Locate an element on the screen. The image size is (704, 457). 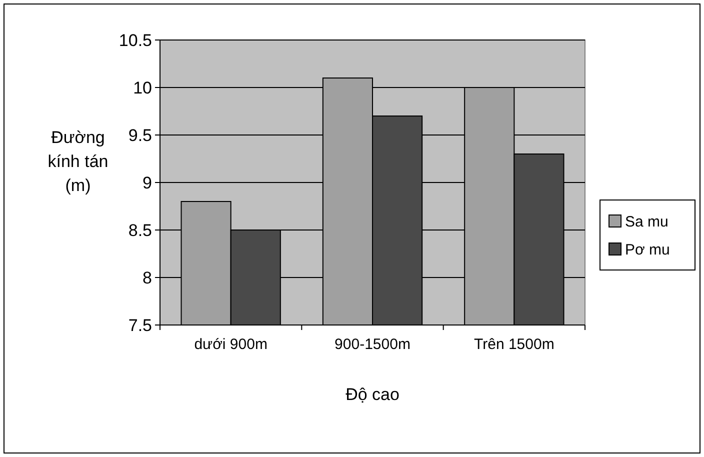
y-tick-label: 8.5 is located at coordinates (140, 230).